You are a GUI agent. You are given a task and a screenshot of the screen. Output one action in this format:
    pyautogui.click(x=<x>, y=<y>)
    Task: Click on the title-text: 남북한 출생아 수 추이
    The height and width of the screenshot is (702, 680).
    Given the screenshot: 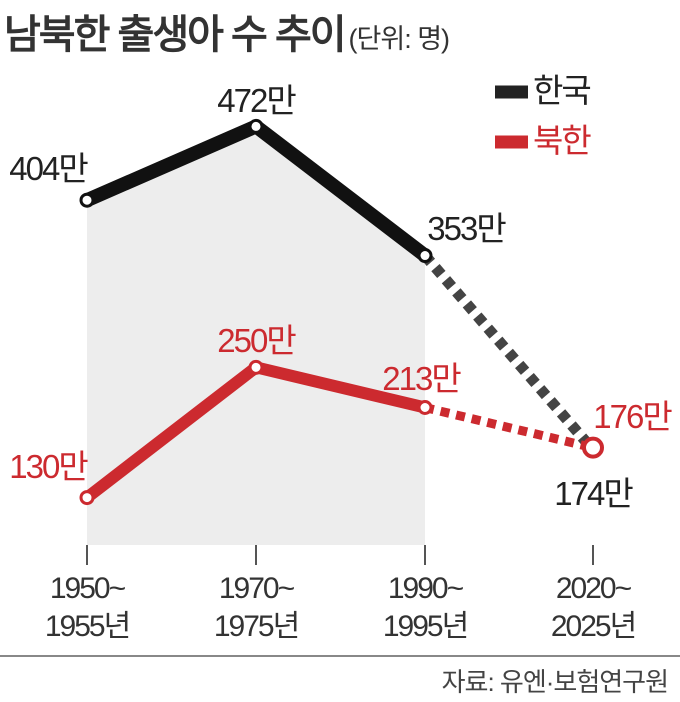 What is the action you would take?
    pyautogui.click(x=175, y=35)
    